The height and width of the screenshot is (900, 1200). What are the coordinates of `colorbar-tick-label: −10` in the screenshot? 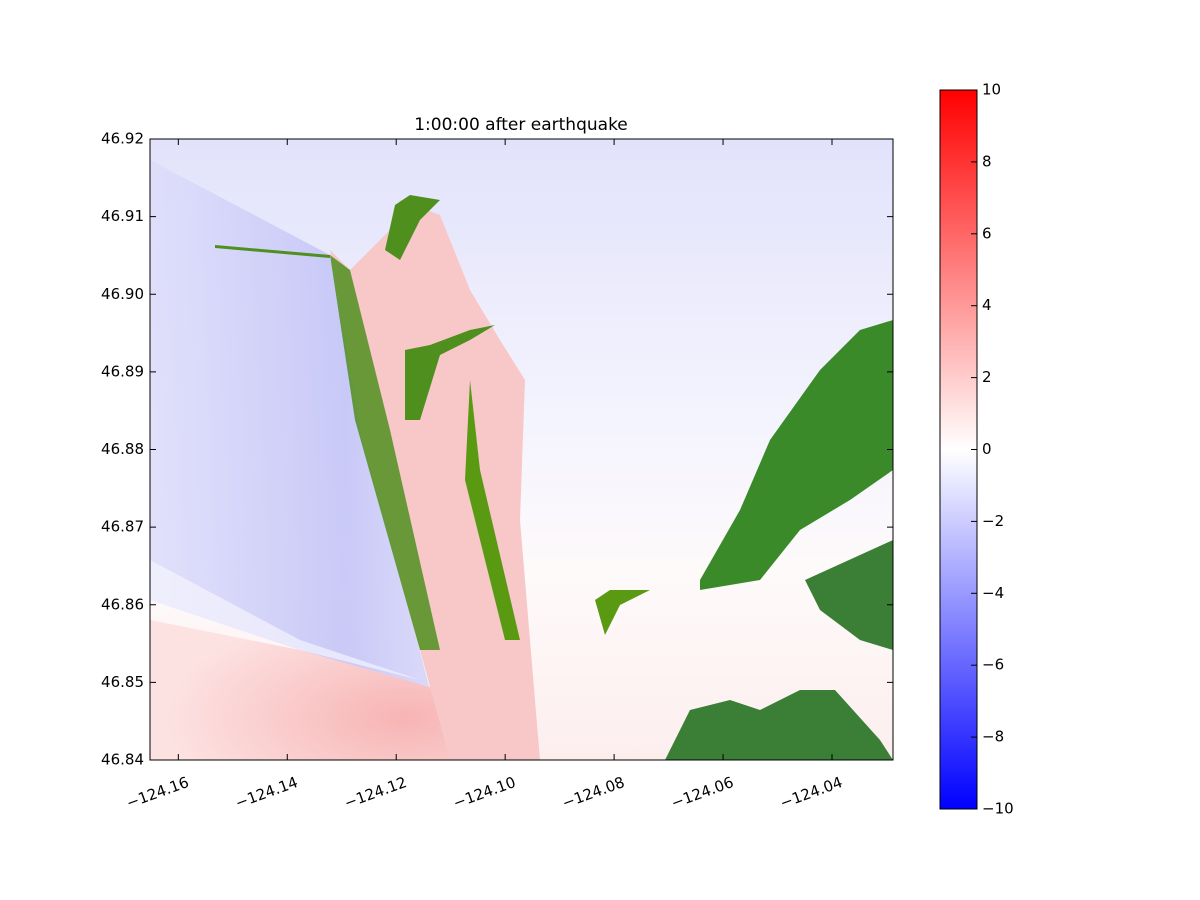 It's located at (998, 809).